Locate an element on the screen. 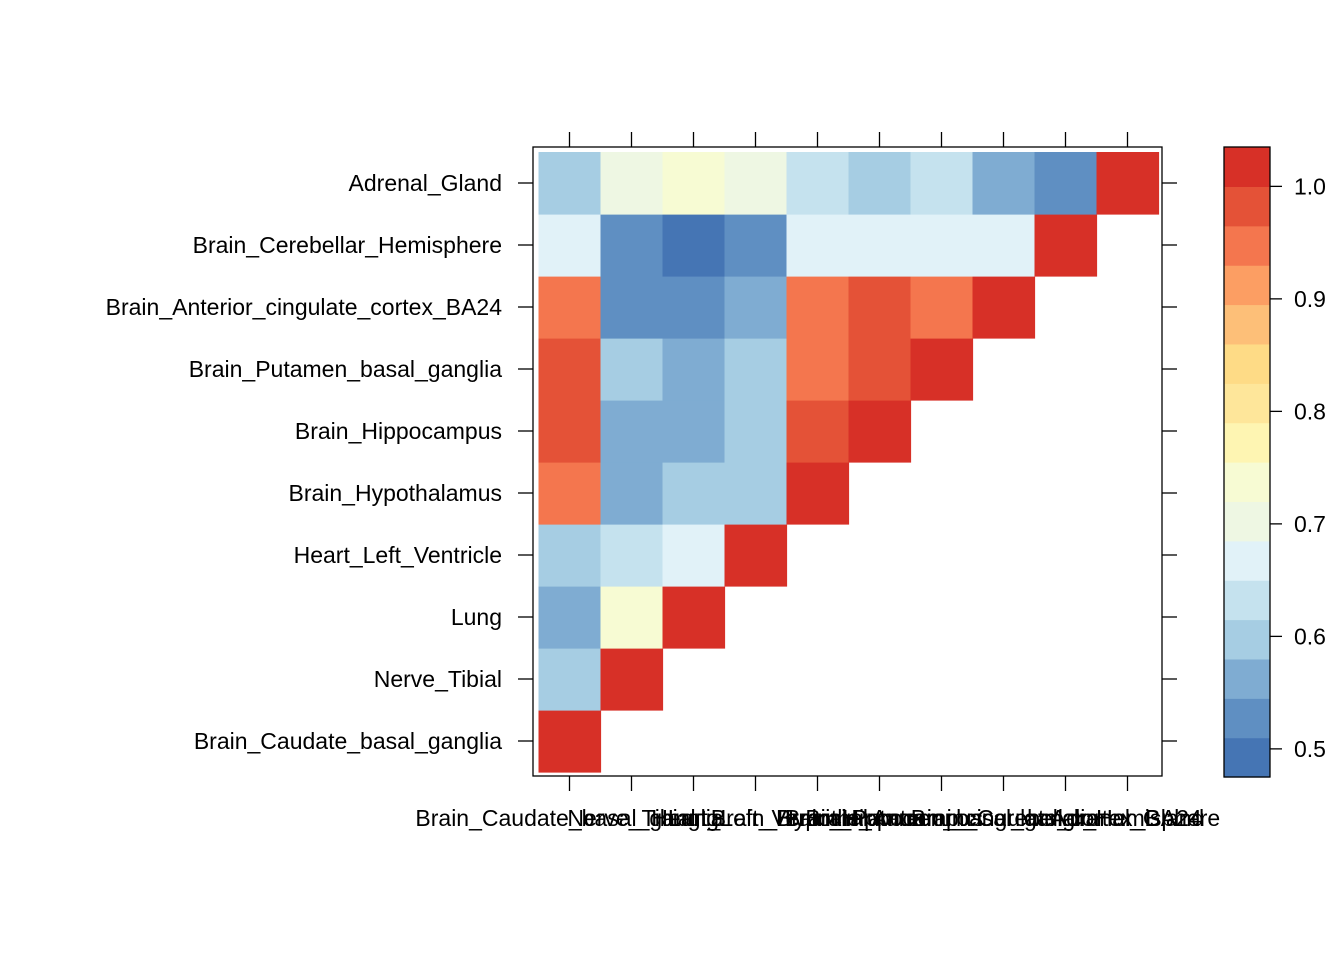 The image size is (1344, 960). x-tick-label: Brain_Hypothalamus is located at coordinates (818, 818).